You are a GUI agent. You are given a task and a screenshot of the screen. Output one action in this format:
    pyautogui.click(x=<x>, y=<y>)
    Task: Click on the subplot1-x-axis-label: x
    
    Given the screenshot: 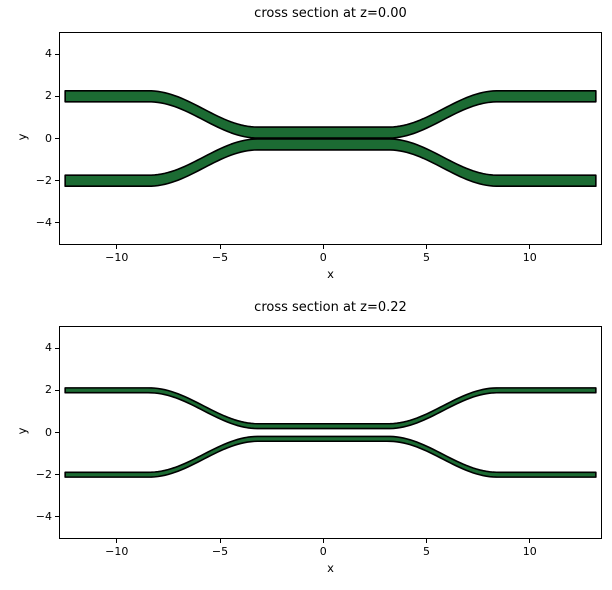 What is the action you would take?
    pyautogui.click(x=330, y=274)
    